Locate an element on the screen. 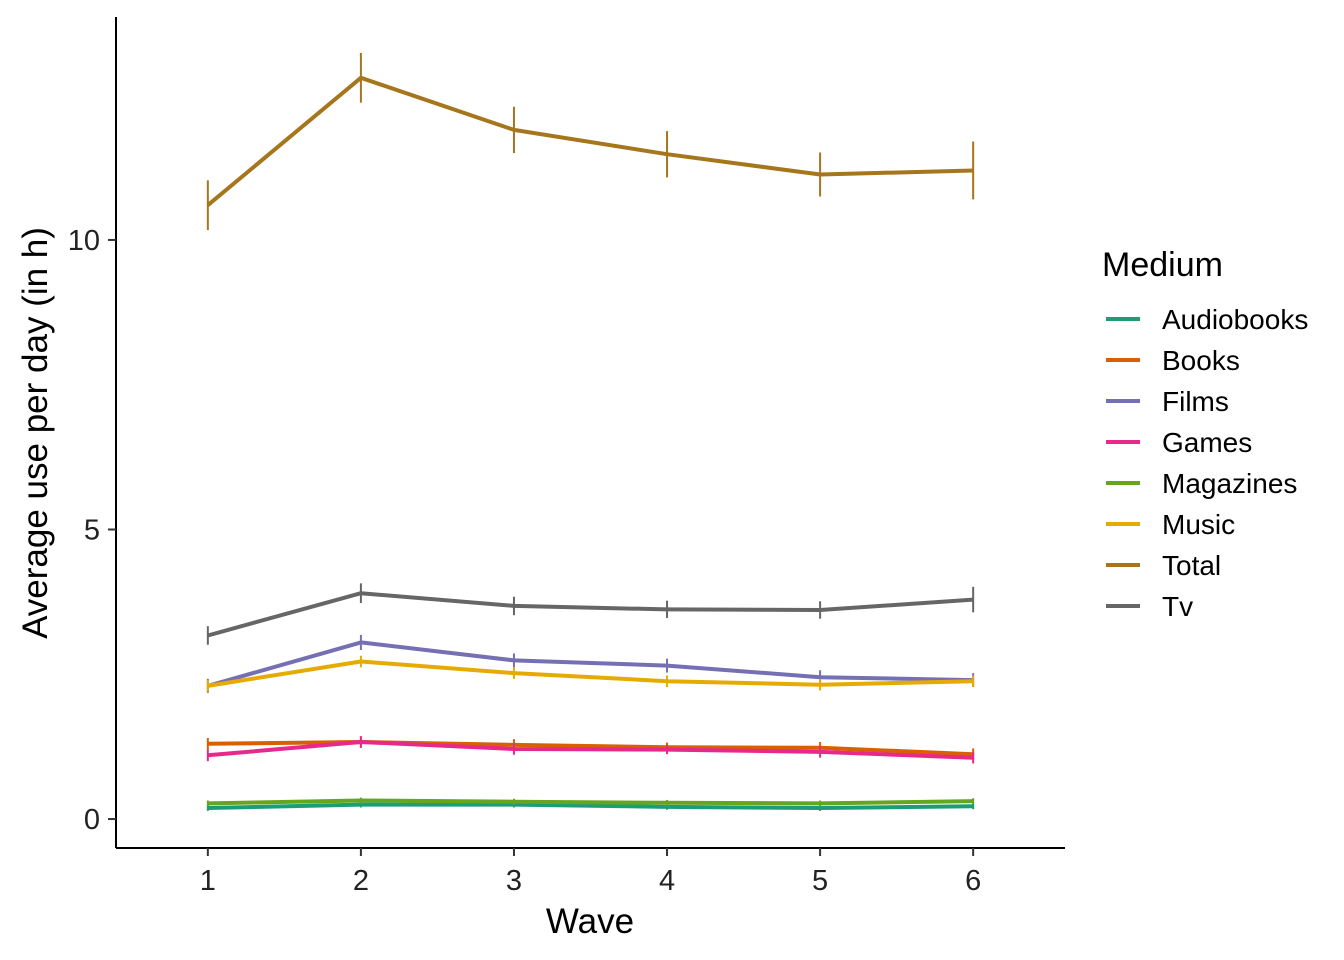  series-games is located at coordinates (590, 750).